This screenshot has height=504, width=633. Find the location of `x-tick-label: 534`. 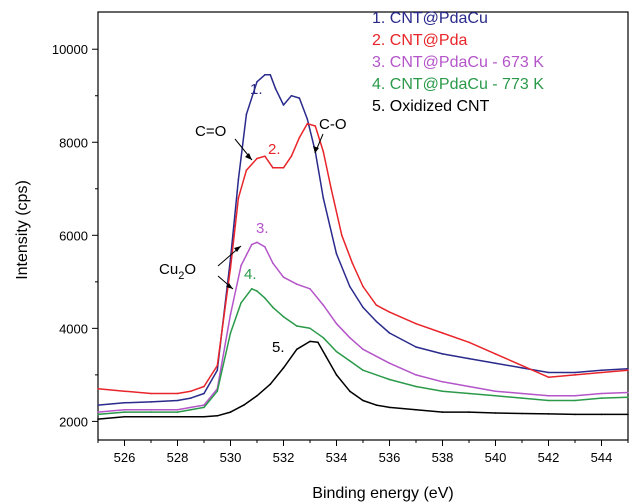

x-tick-label: 534 is located at coordinates (337, 457).